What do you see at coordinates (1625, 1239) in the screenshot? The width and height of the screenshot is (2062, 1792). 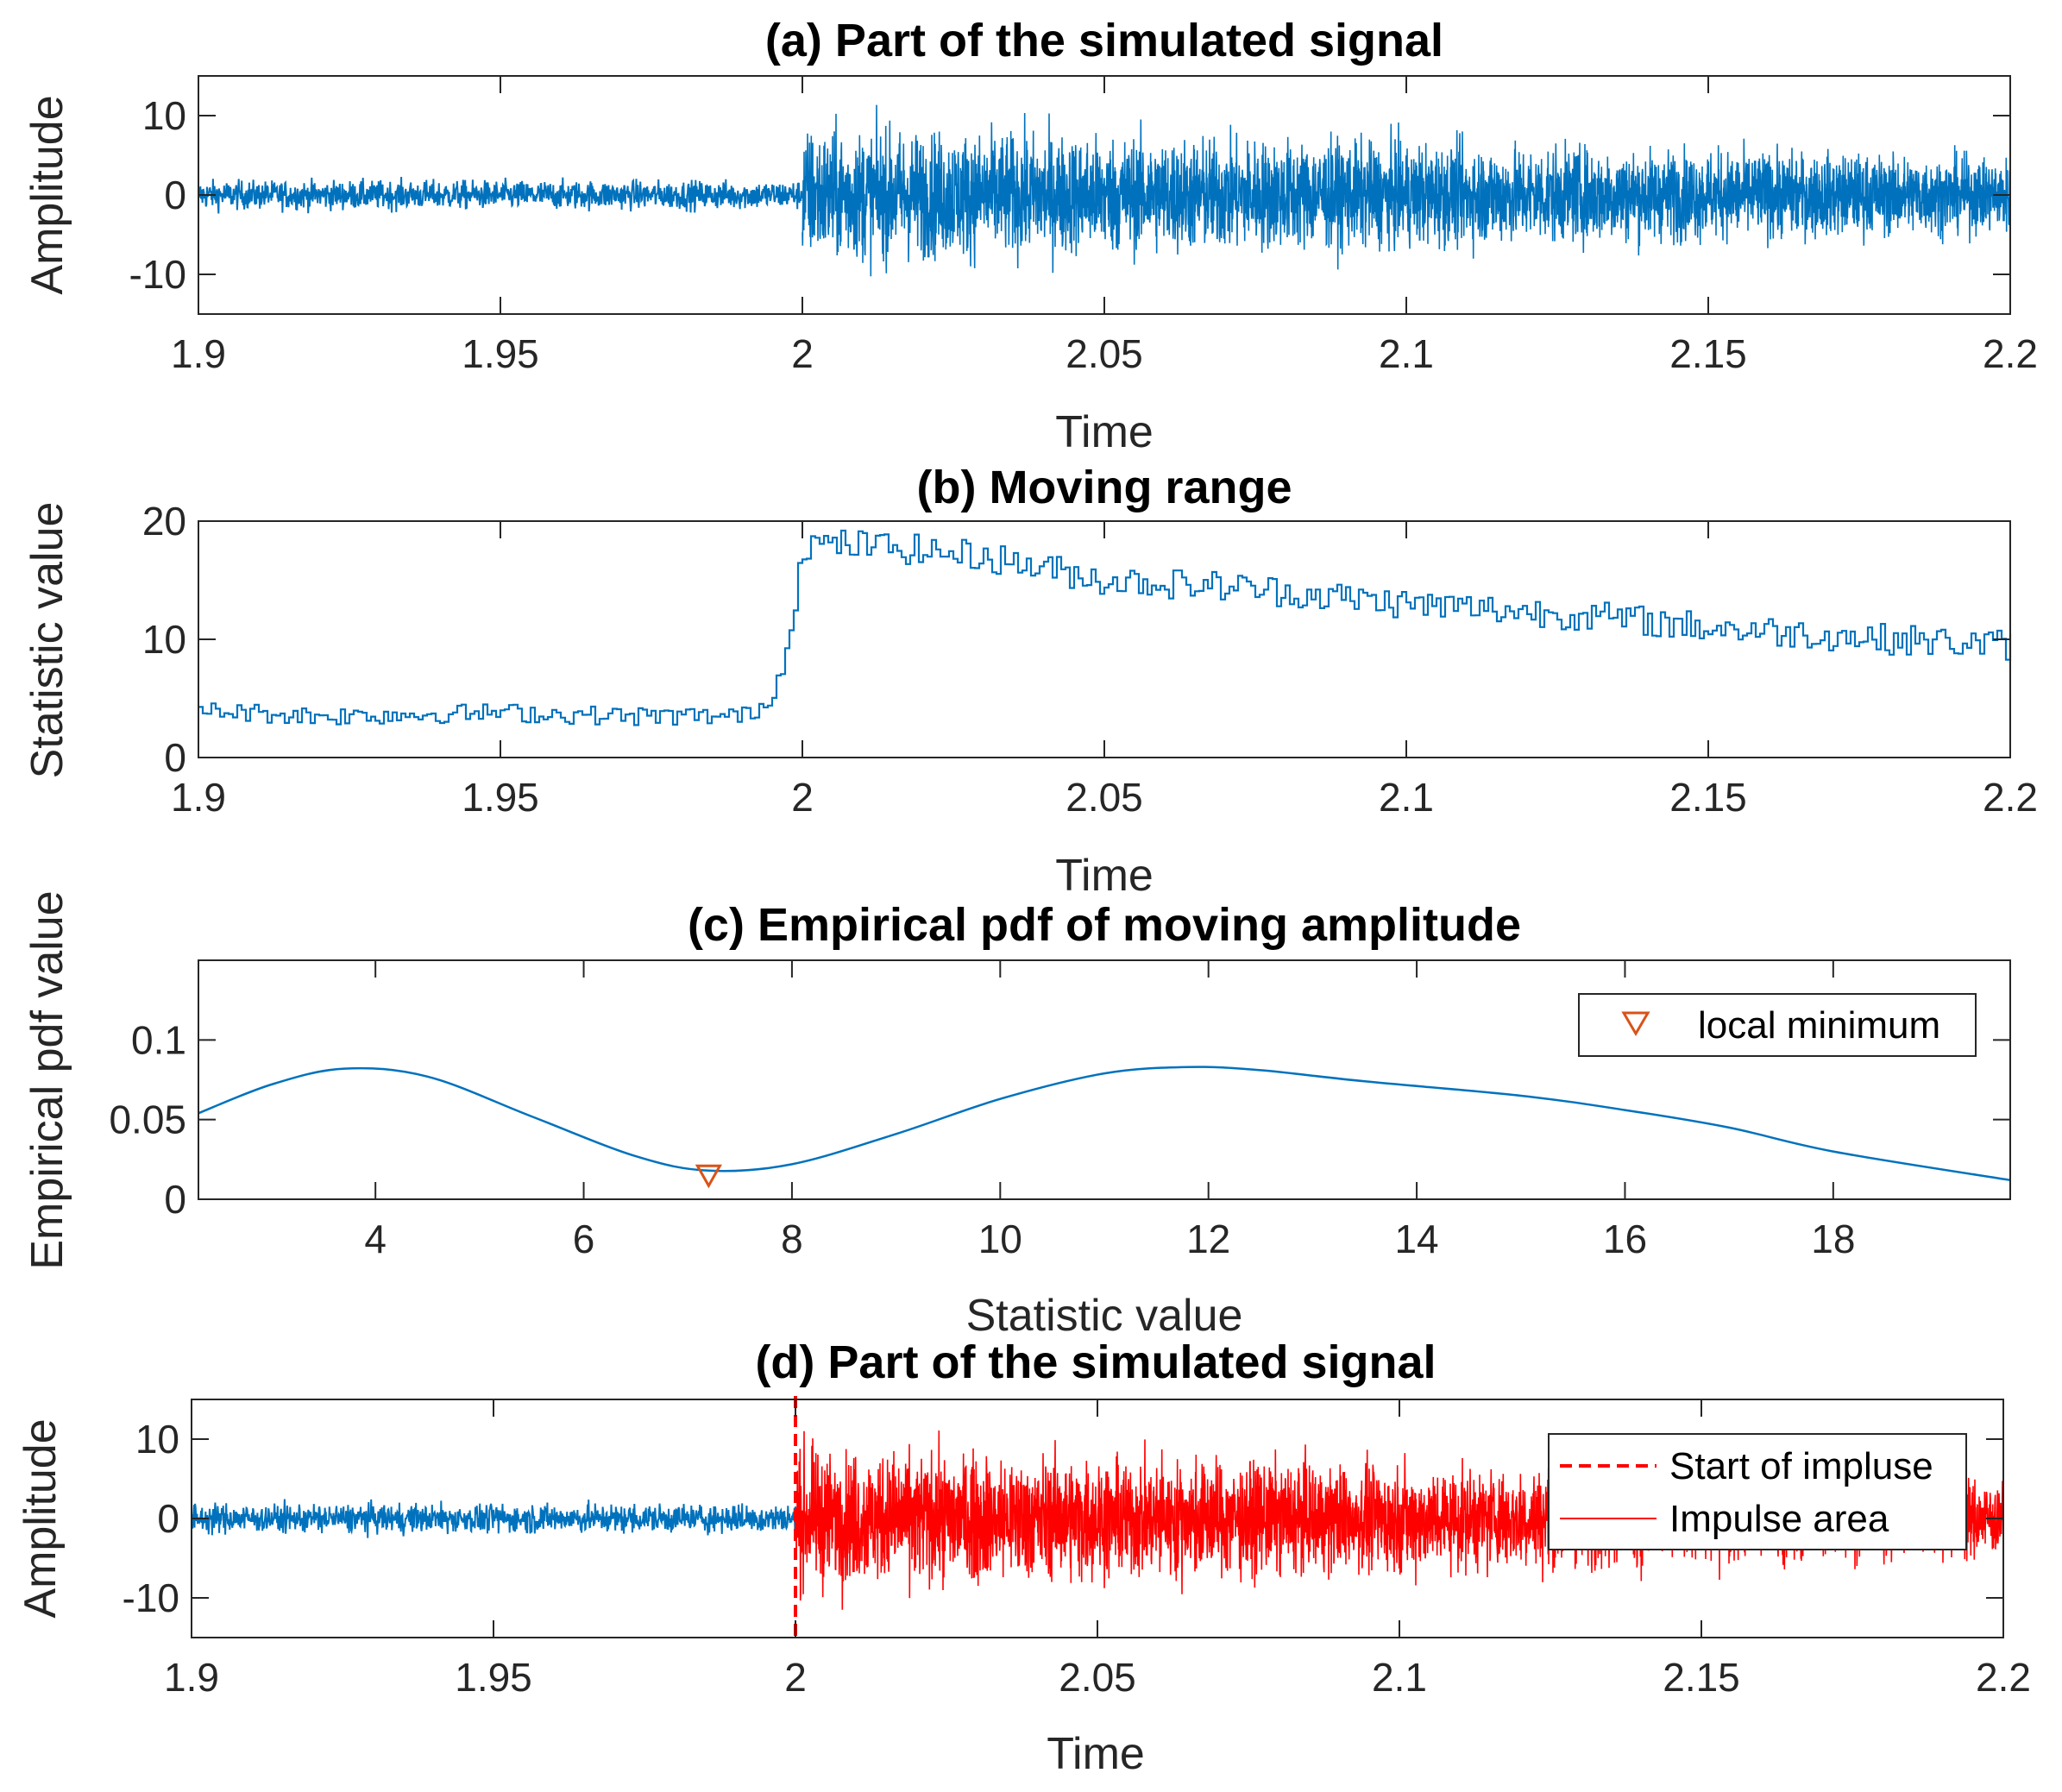 I see `x-tick-label: 16` at bounding box center [1625, 1239].